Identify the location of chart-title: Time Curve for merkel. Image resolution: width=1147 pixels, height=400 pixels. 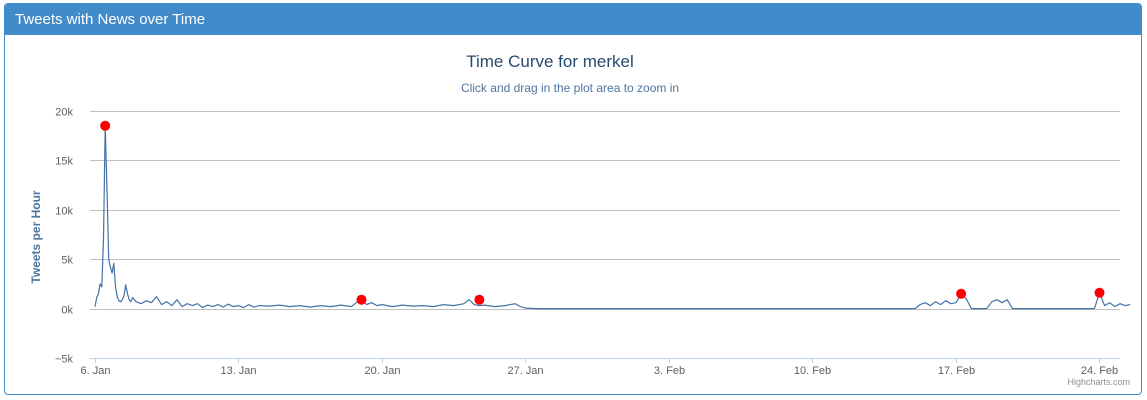
(550, 61).